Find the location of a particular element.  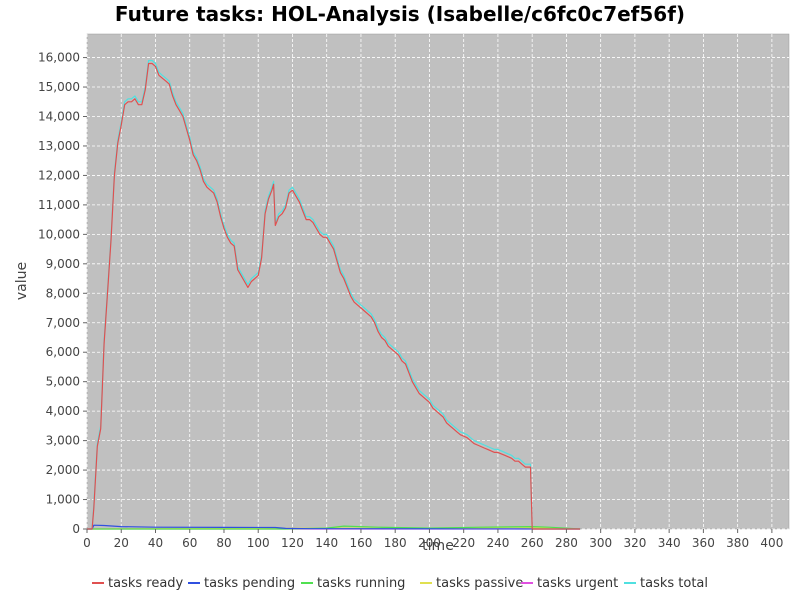

y-tick-label: 1,000 is located at coordinates (63, 500).